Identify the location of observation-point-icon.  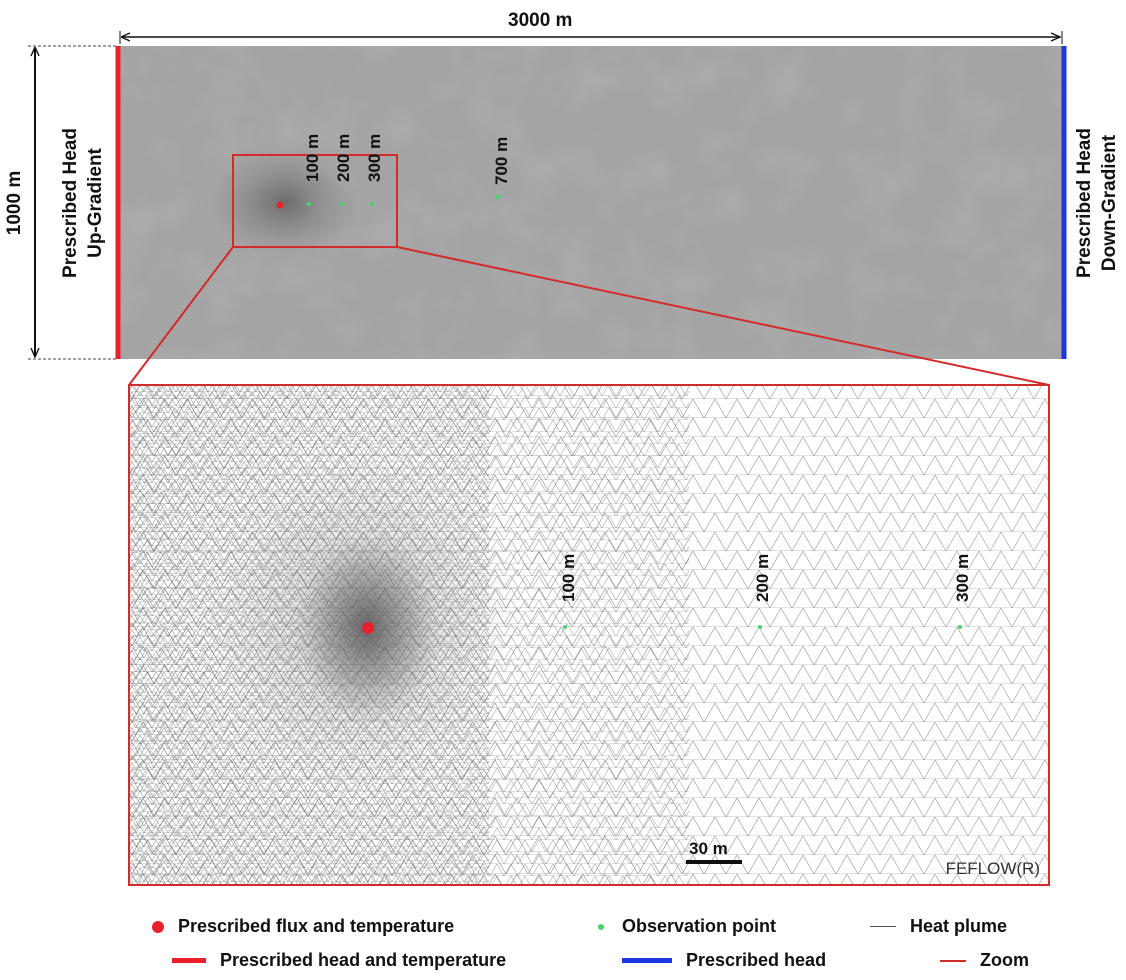
(601, 926).